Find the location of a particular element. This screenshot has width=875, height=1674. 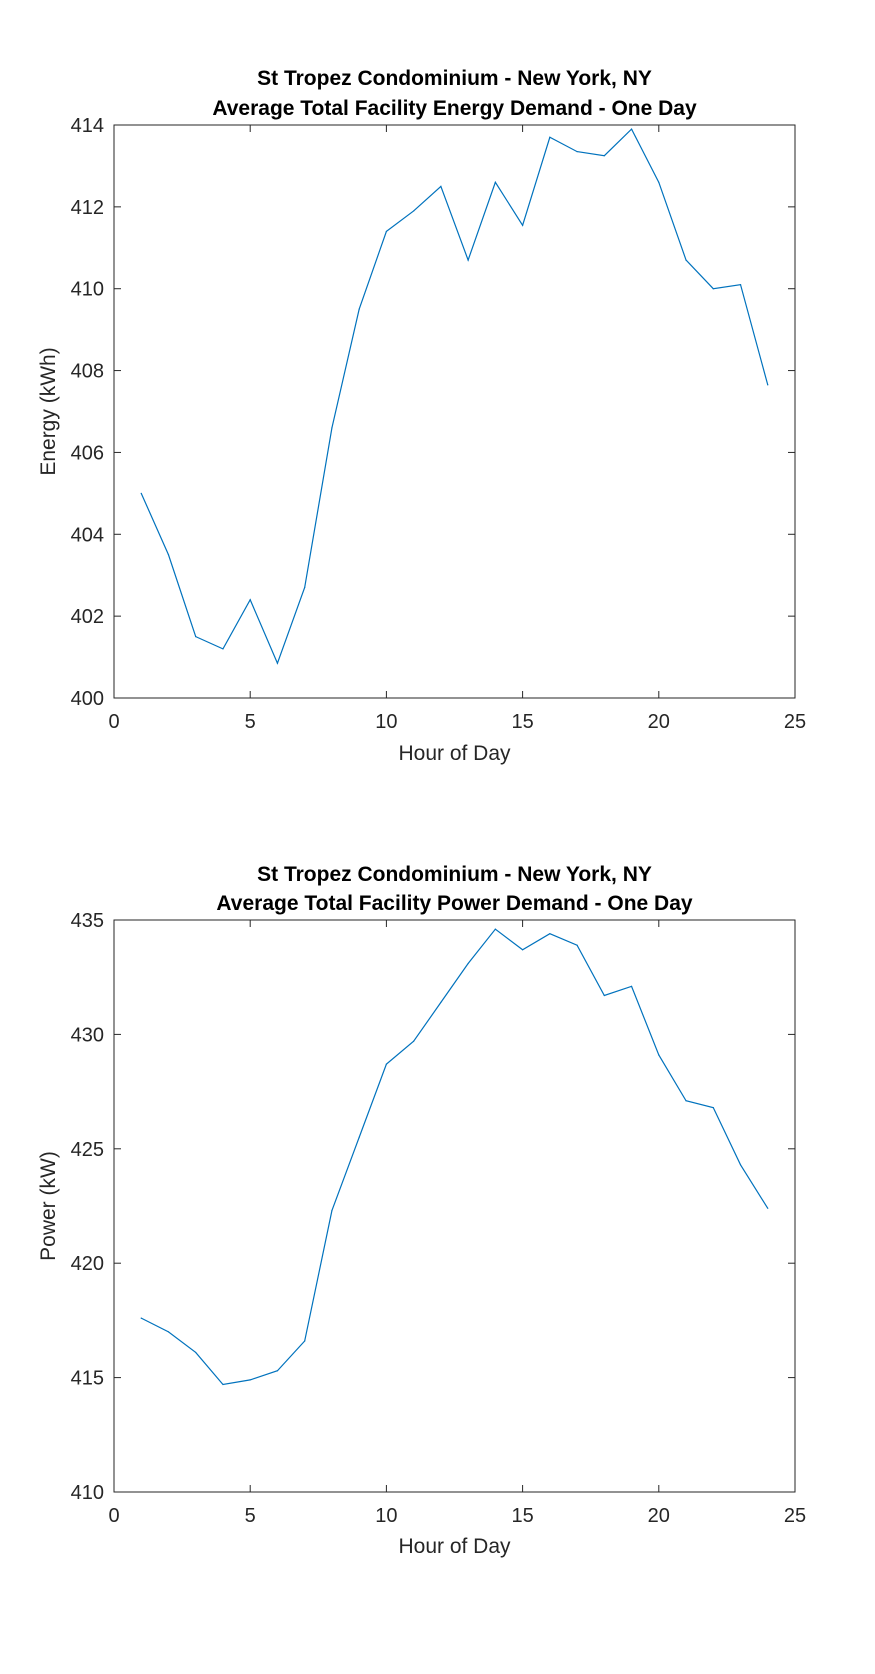

y-axis-label: Power (kW) is located at coordinates (48, 1206).